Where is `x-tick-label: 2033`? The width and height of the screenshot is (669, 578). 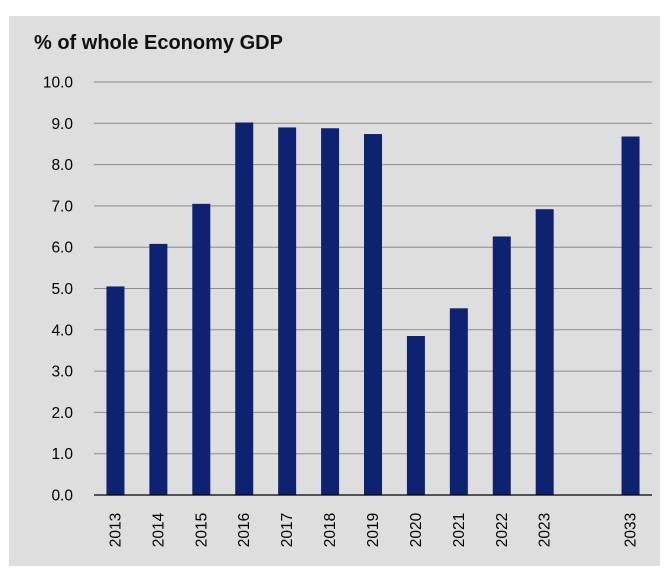 x-tick-label: 2033 is located at coordinates (631, 530).